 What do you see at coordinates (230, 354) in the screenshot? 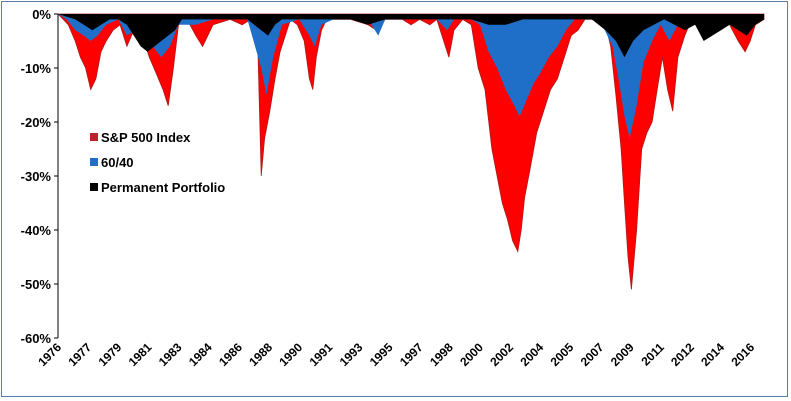
I see `x-tick-label: 1986` at bounding box center [230, 354].